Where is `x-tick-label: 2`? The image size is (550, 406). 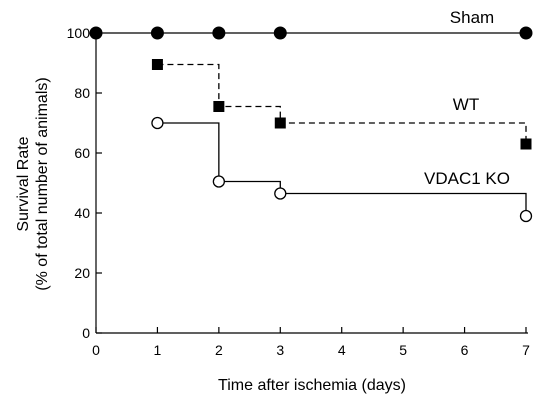 x-tick-label: 2 is located at coordinates (219, 350).